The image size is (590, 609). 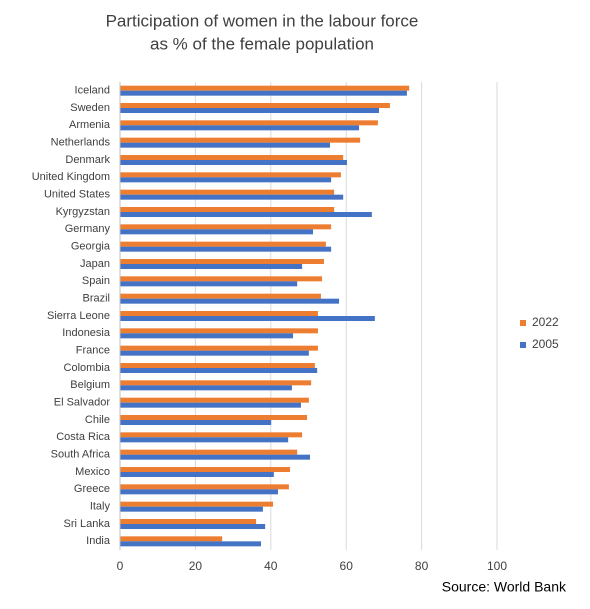 What do you see at coordinates (82, 403) in the screenshot?
I see `y-tick-label: El Salvador` at bounding box center [82, 403].